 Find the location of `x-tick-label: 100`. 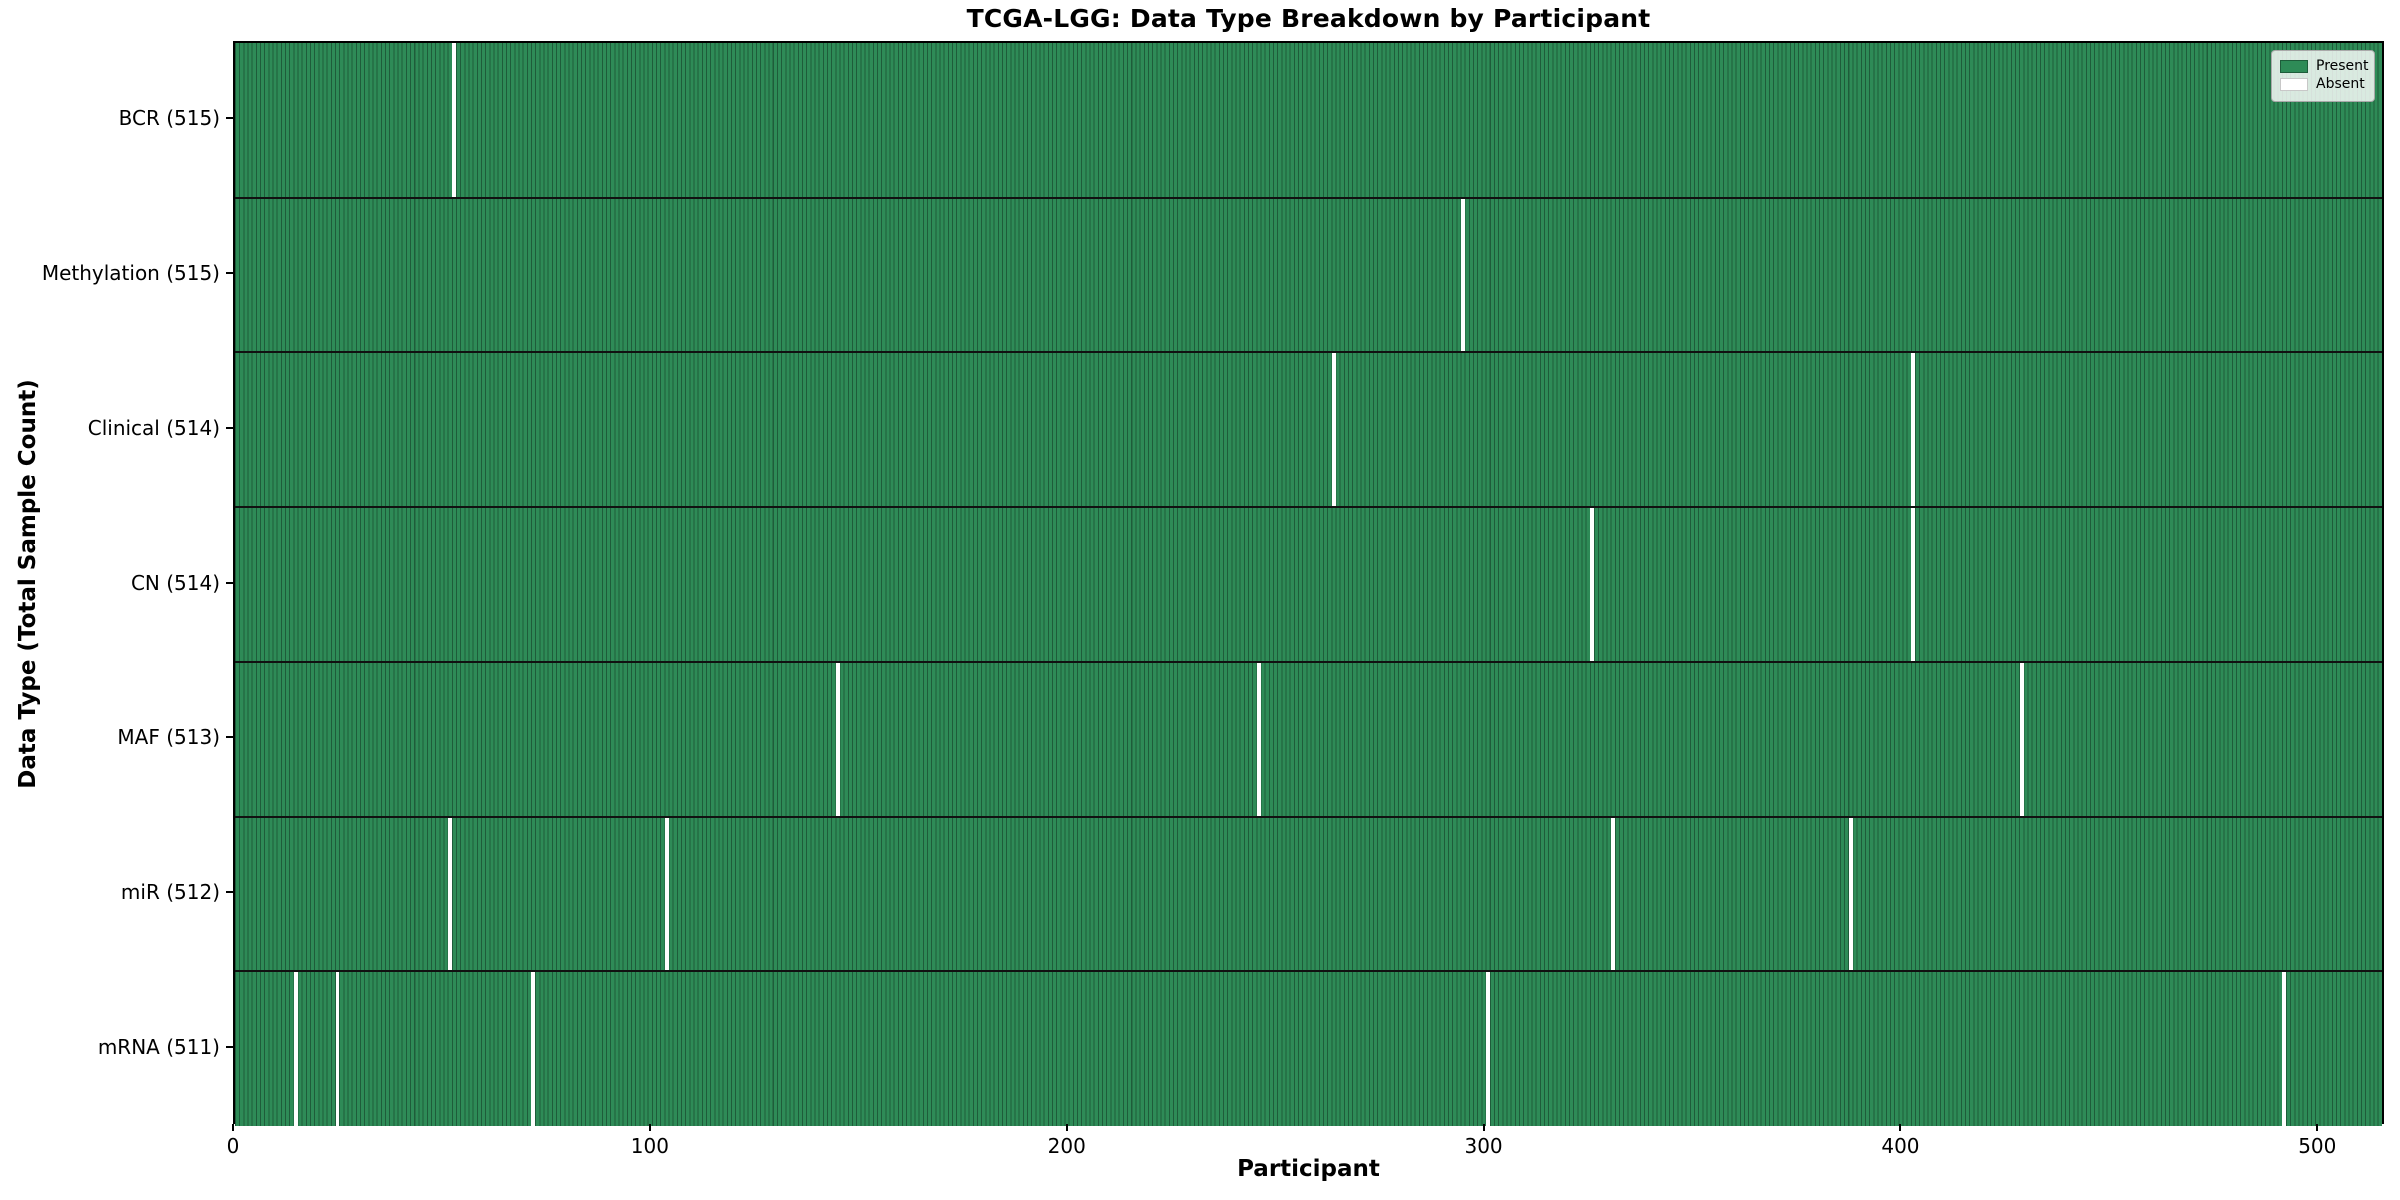

x-tick-label: 100 is located at coordinates (649, 1146).